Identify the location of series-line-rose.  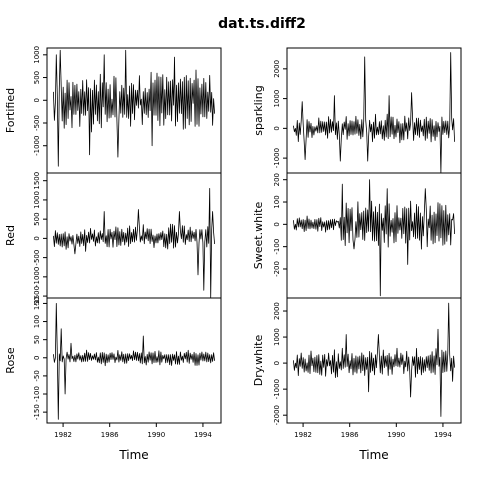
(134, 361).